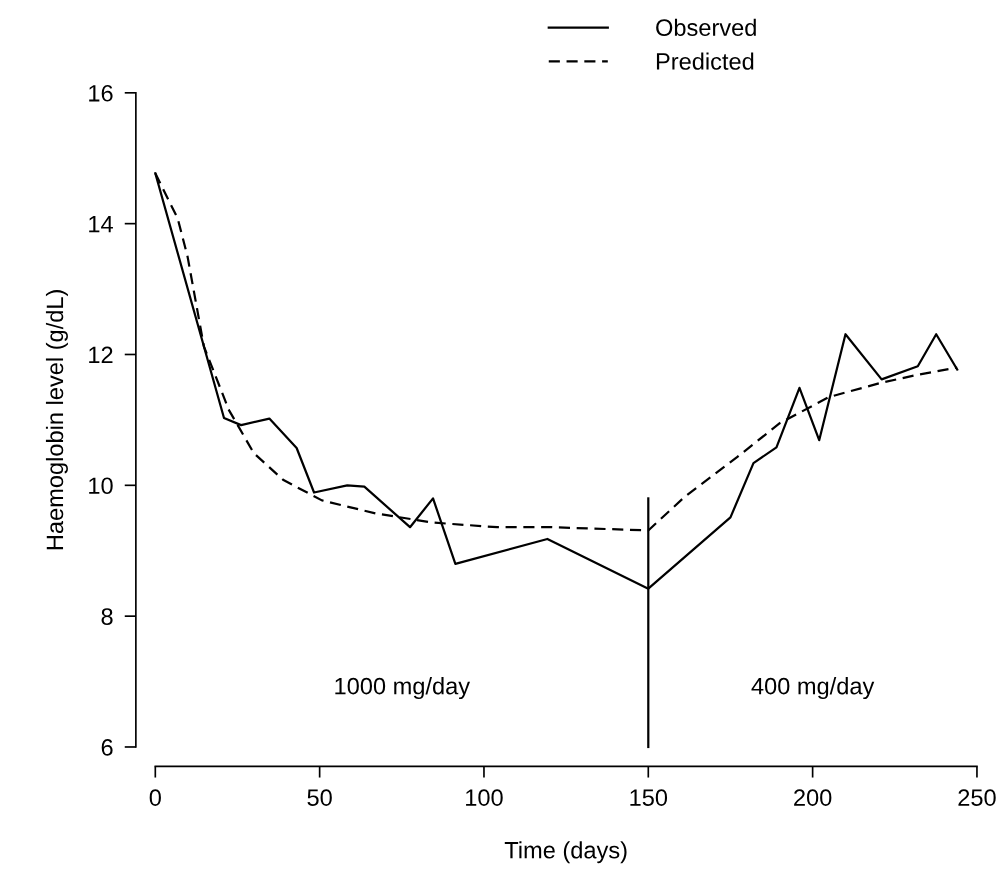 This screenshot has height=884, width=1002. What do you see at coordinates (705, 61) in the screenshot?
I see `legend-label: Predicted` at bounding box center [705, 61].